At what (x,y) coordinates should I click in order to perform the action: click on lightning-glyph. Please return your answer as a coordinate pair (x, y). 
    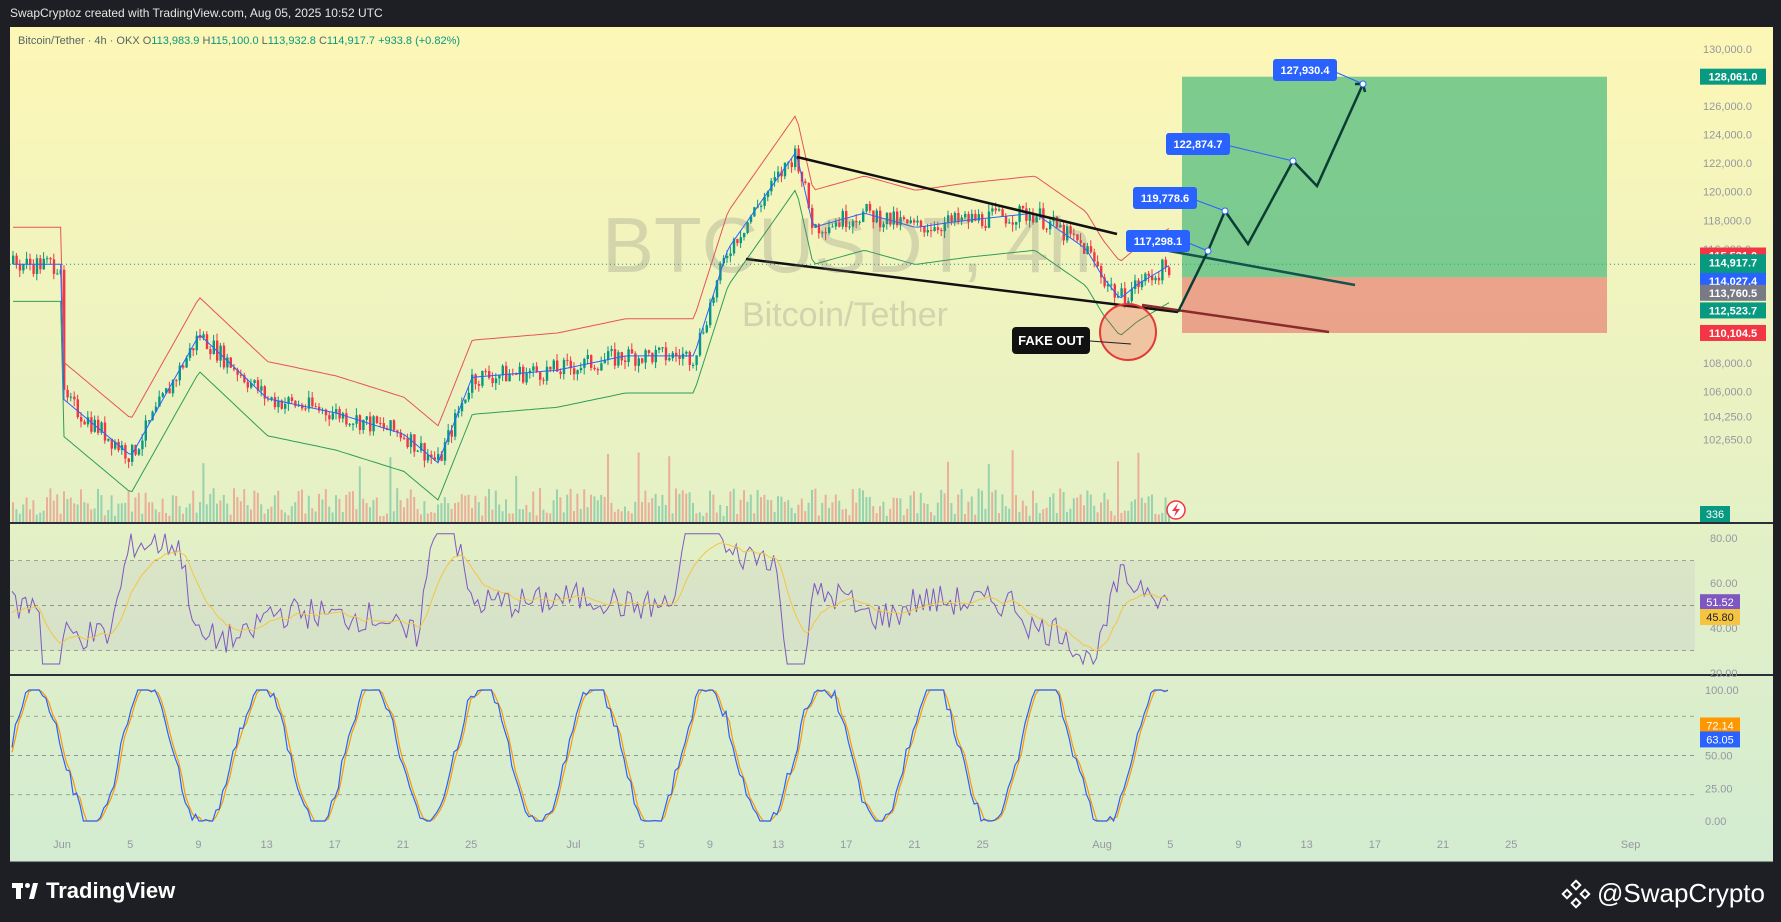
    Looking at the image, I should click on (1176, 510).